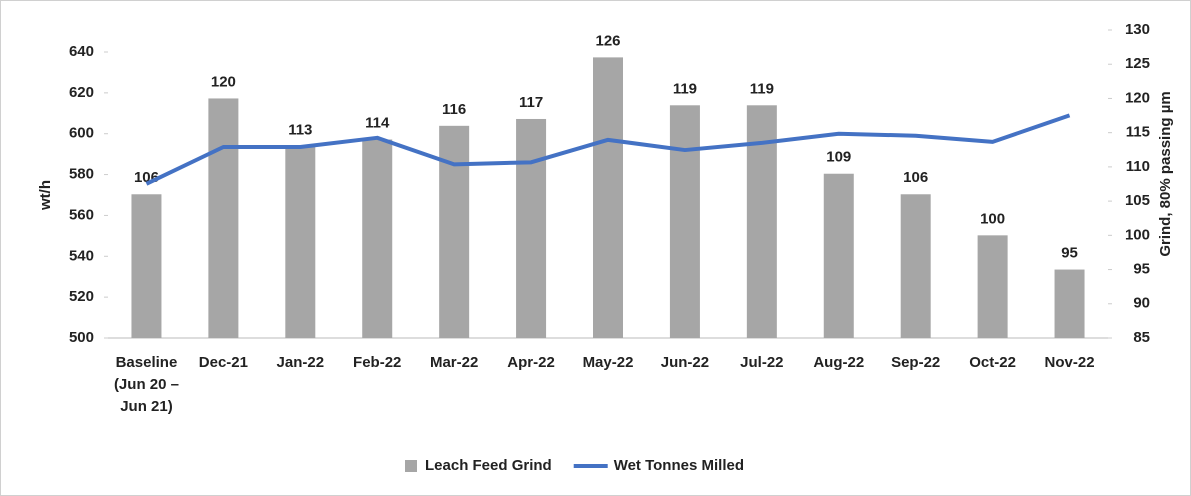  What do you see at coordinates (1141, 337) in the screenshot?
I see `y2-tick-label: 85` at bounding box center [1141, 337].